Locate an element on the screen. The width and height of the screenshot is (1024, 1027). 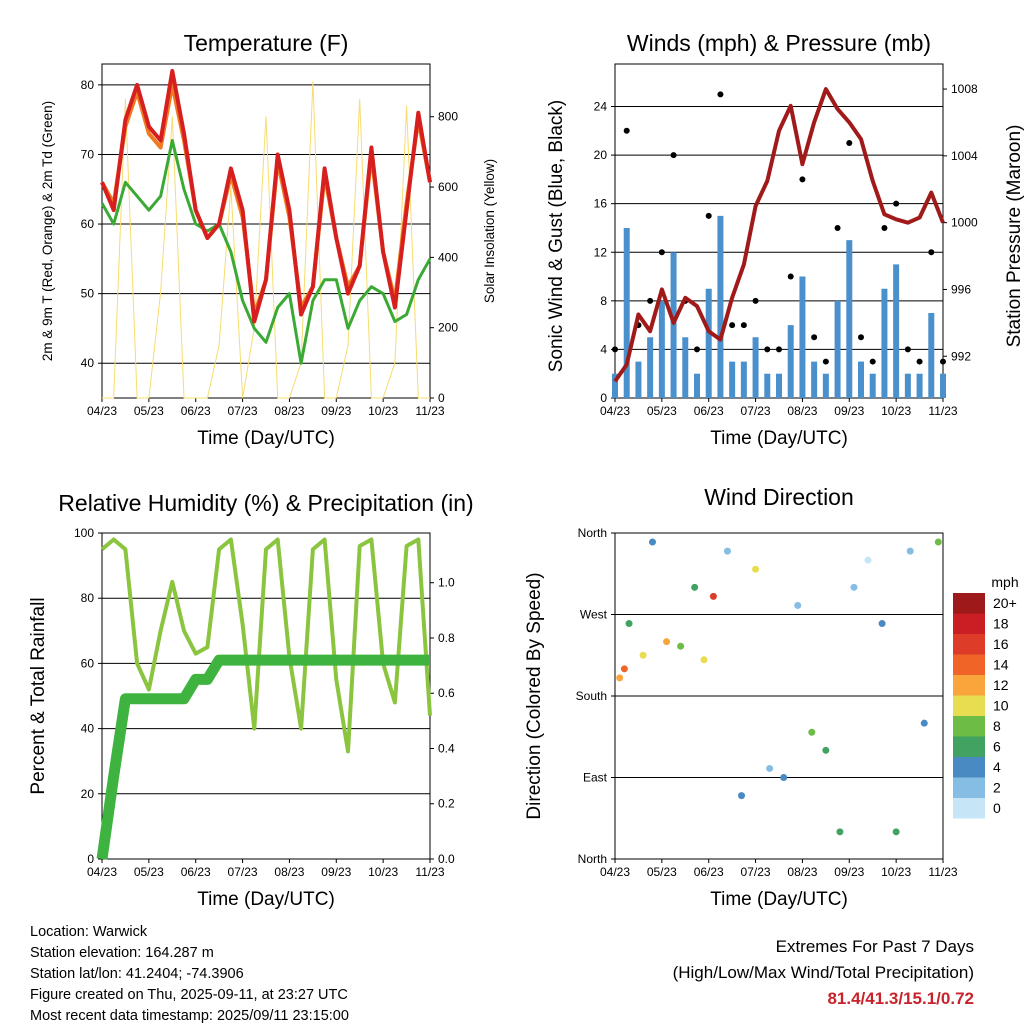
xtick-label-1-4: 08/23 is located at coordinates (802, 411).